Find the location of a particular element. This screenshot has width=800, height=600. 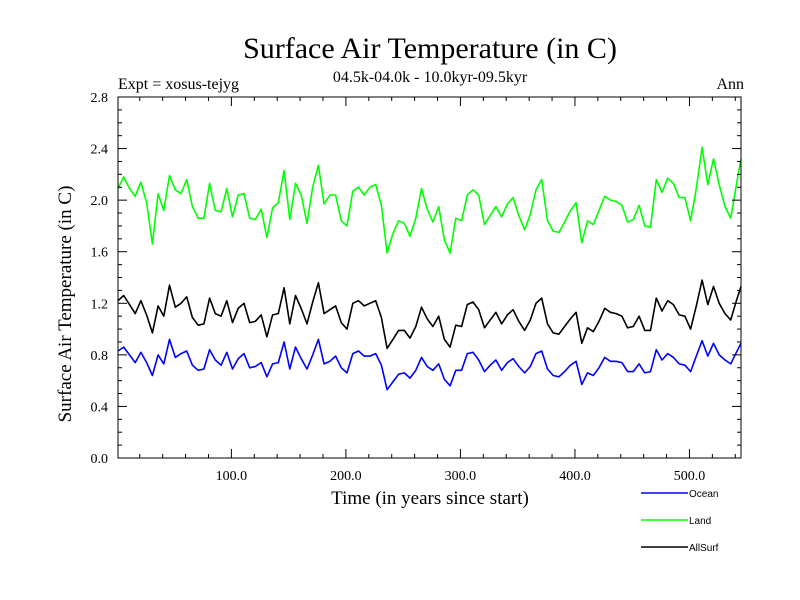

legend-label-allsurf: AllSurf is located at coordinates (704, 548).